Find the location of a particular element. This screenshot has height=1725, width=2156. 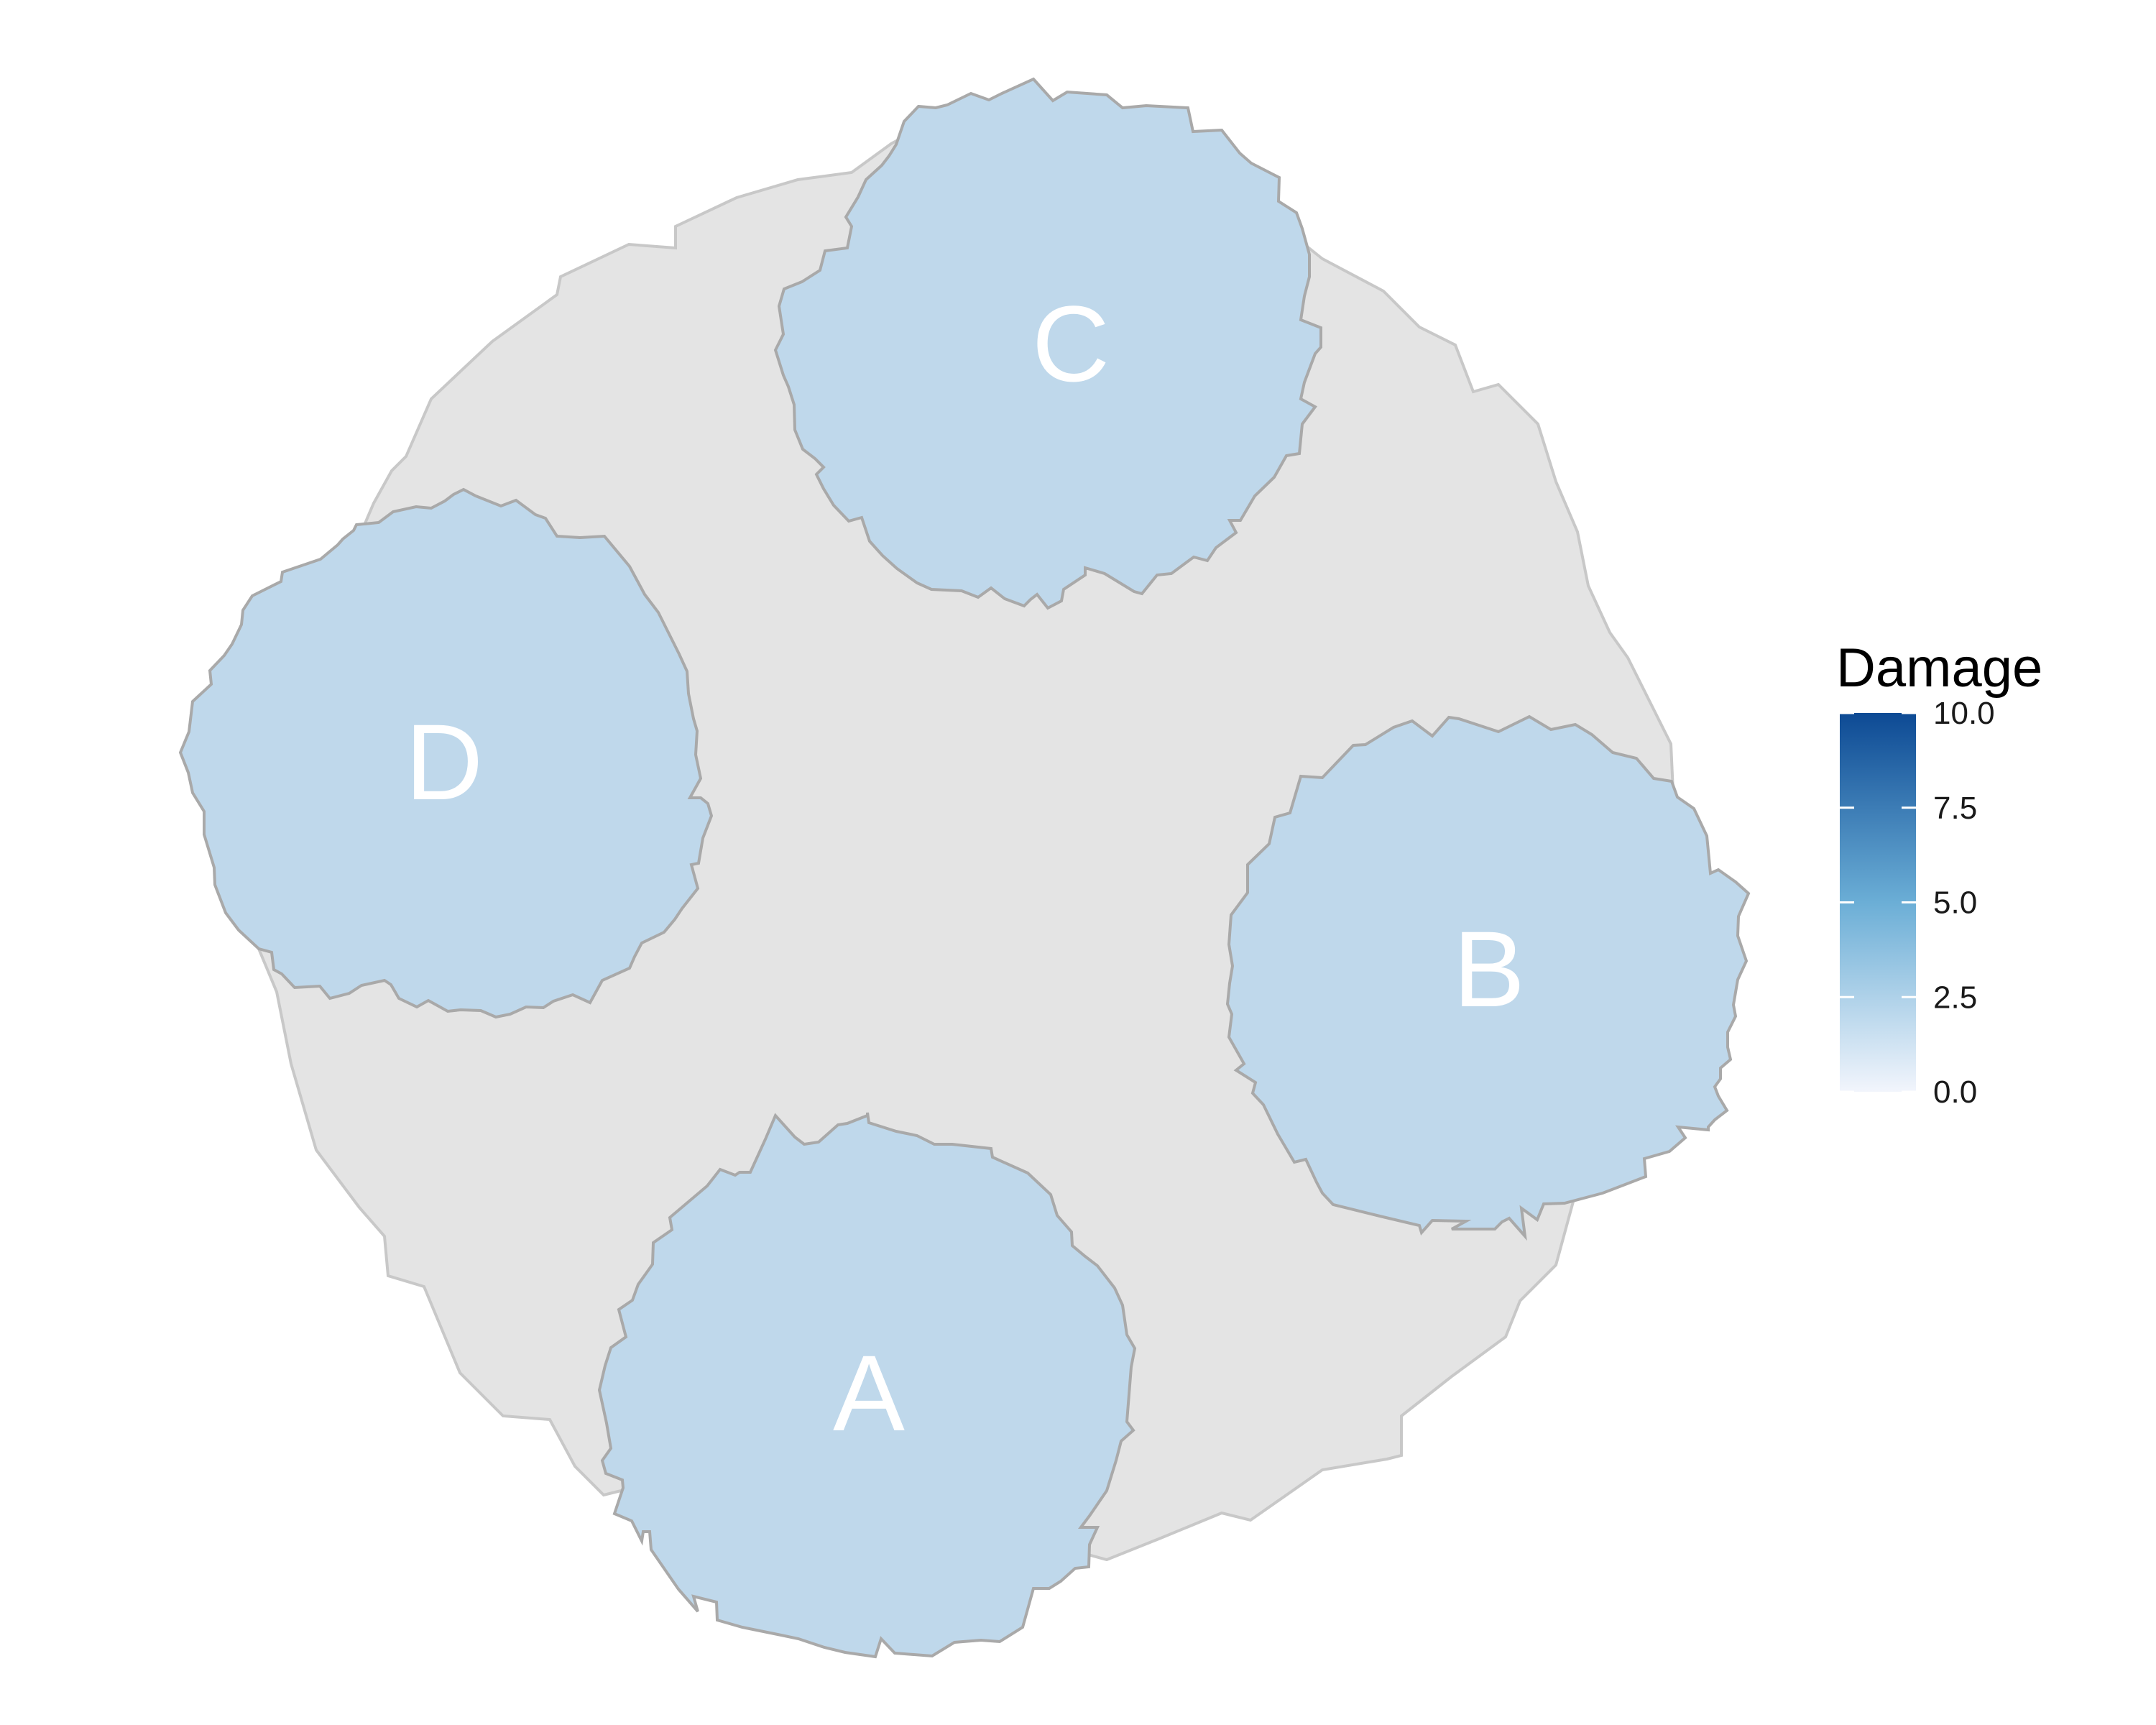

legend-tick-label: 10.0 is located at coordinates (1964, 713).